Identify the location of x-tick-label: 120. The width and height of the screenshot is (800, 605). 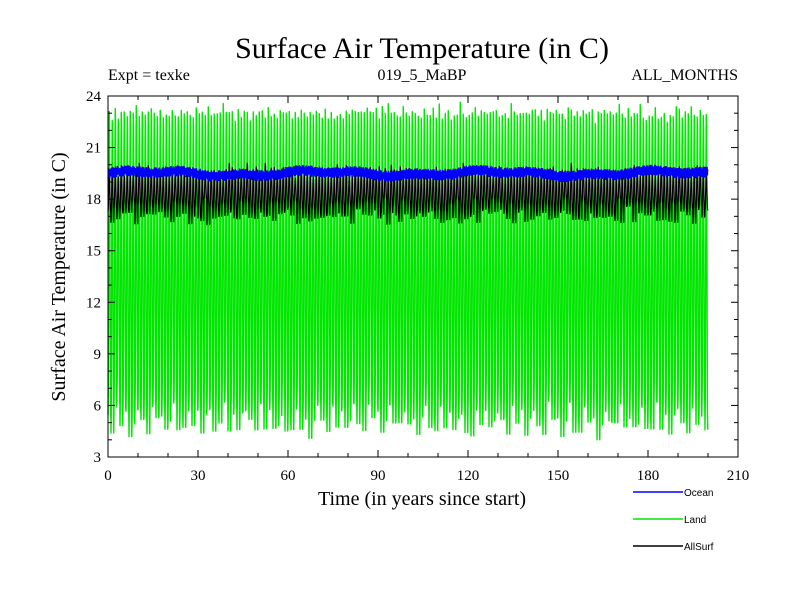
(468, 476).